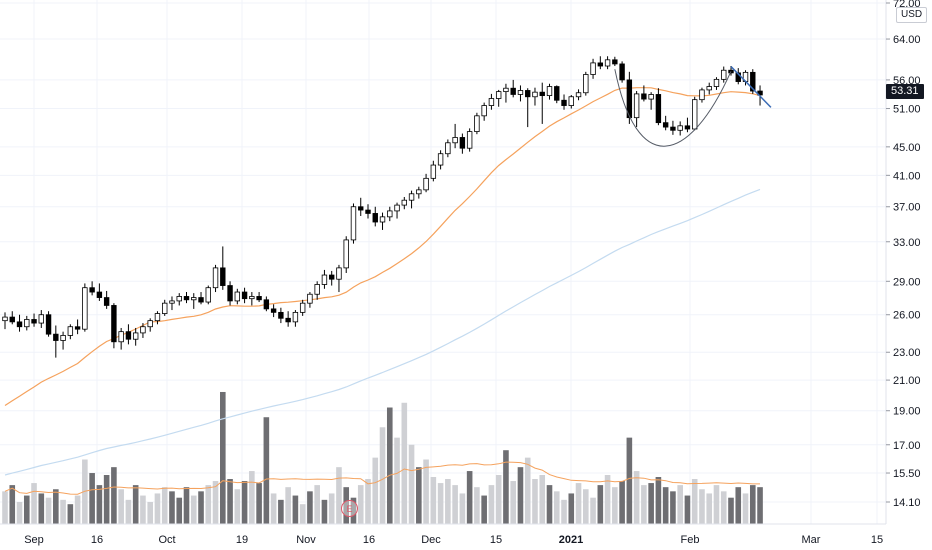 The image size is (932, 550). Describe the element at coordinates (349, 508) in the screenshot. I see `earnings-event-marker: E` at that location.